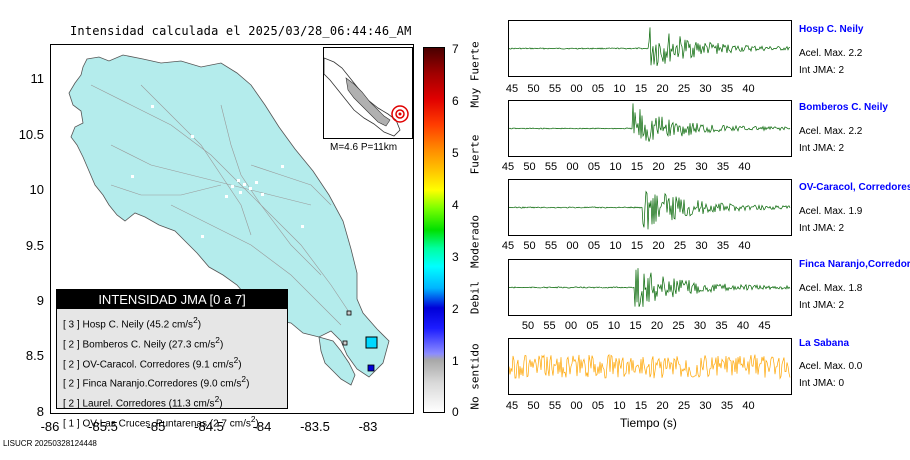  I want to click on footer-code: LISUCR 20250328124448, so click(50, 443).